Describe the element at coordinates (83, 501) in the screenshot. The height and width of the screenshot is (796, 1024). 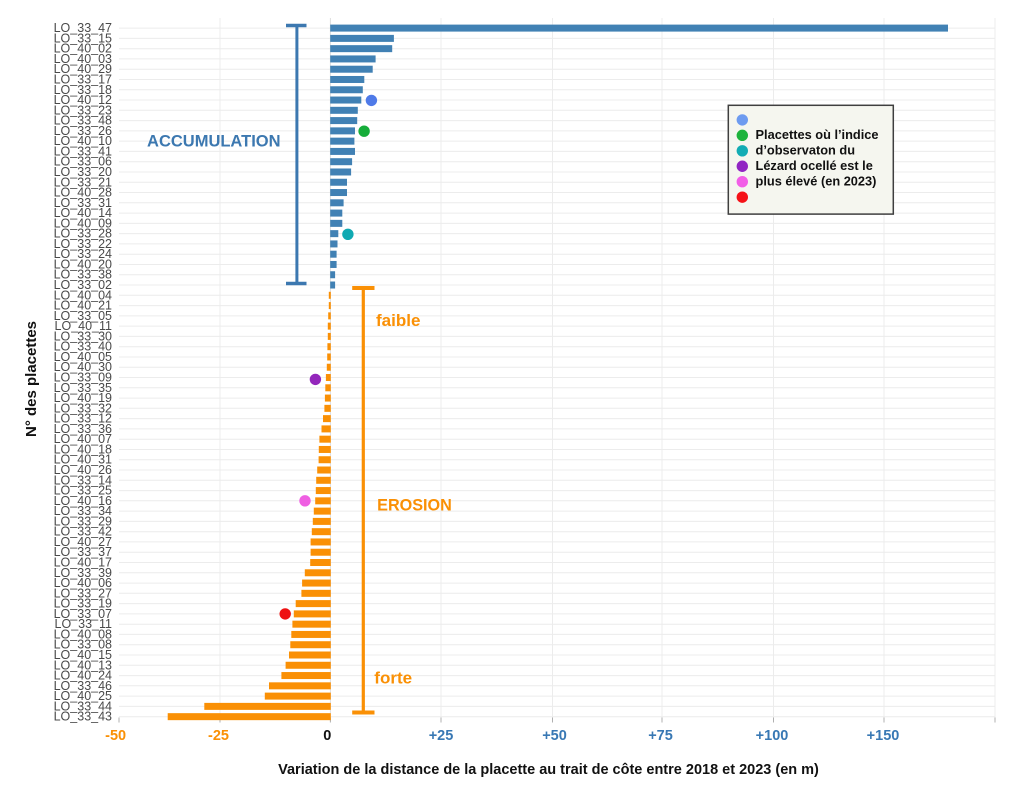
I see `svg-text: LO_40_16` at that location.